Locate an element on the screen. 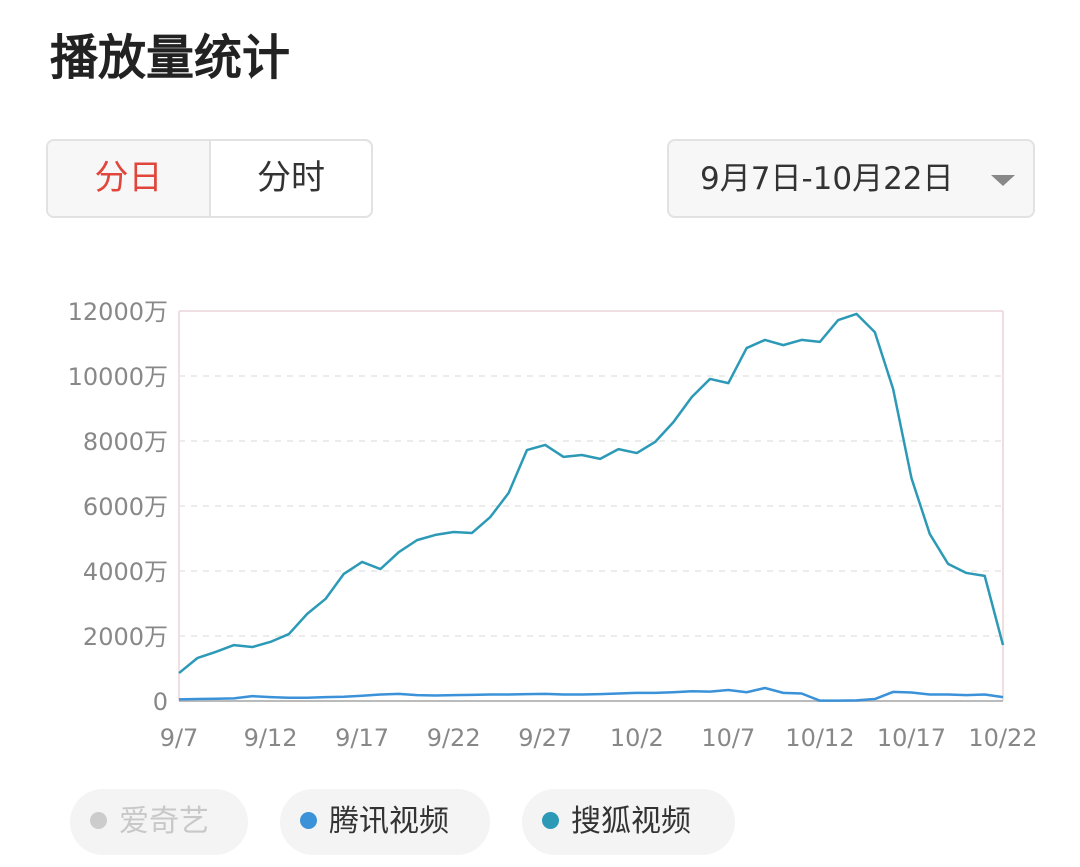 This screenshot has height=867, width=1080. date-dropdown: 9月7日-10月22日 is located at coordinates (851, 178).